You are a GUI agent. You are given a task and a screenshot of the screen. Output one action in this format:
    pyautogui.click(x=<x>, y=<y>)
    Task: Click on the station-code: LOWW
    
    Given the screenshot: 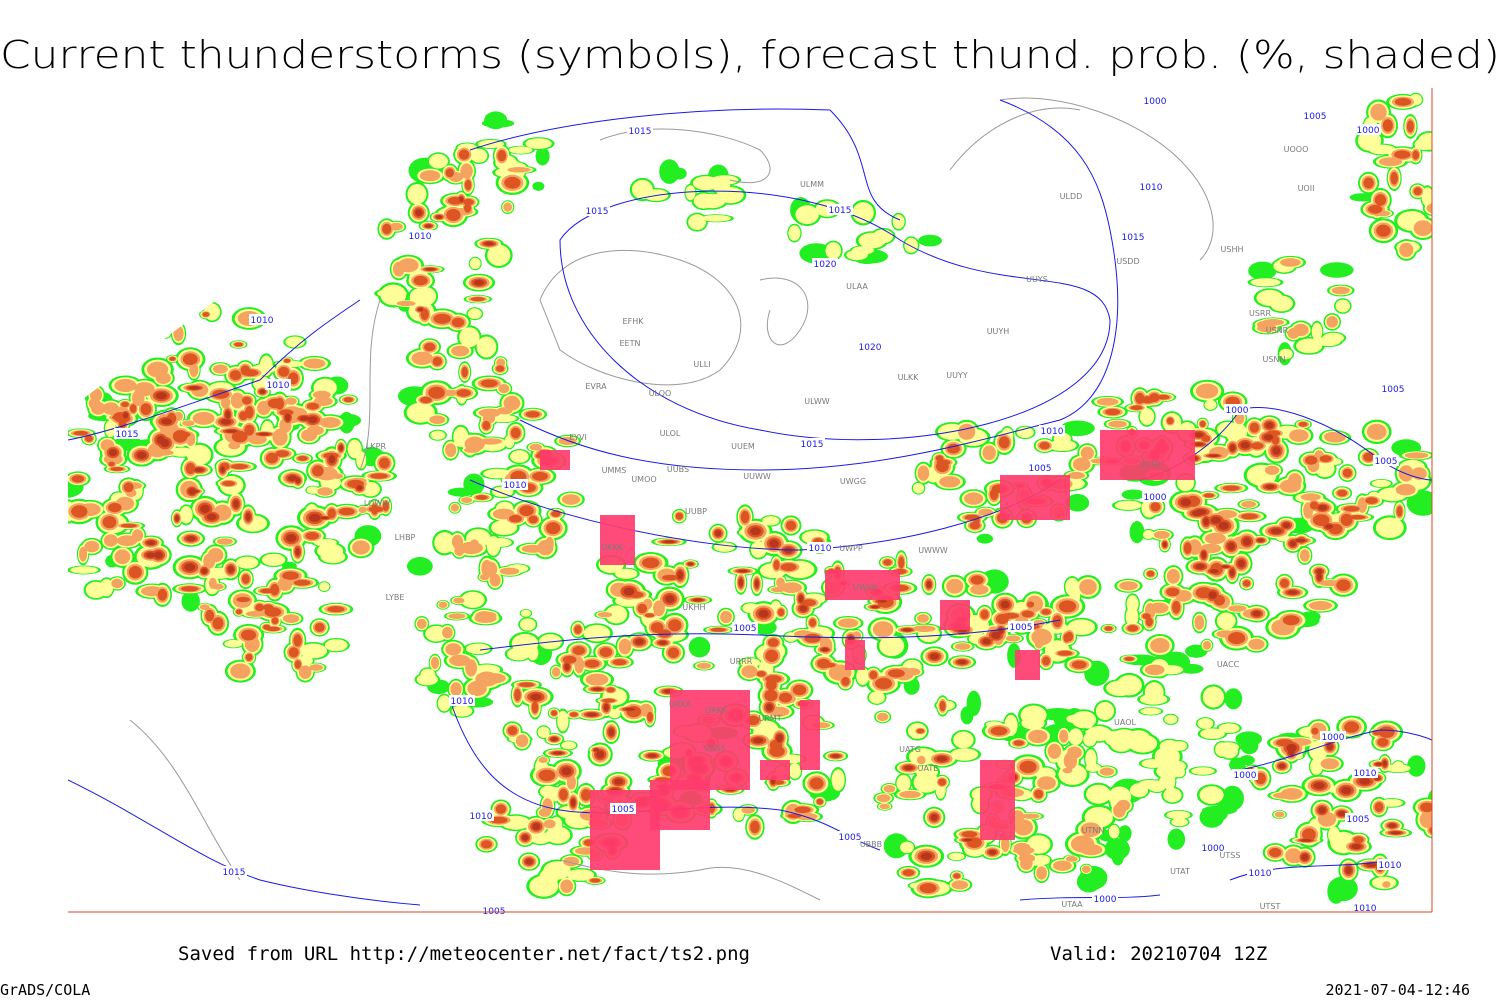 What is the action you would take?
    pyautogui.click(x=377, y=503)
    